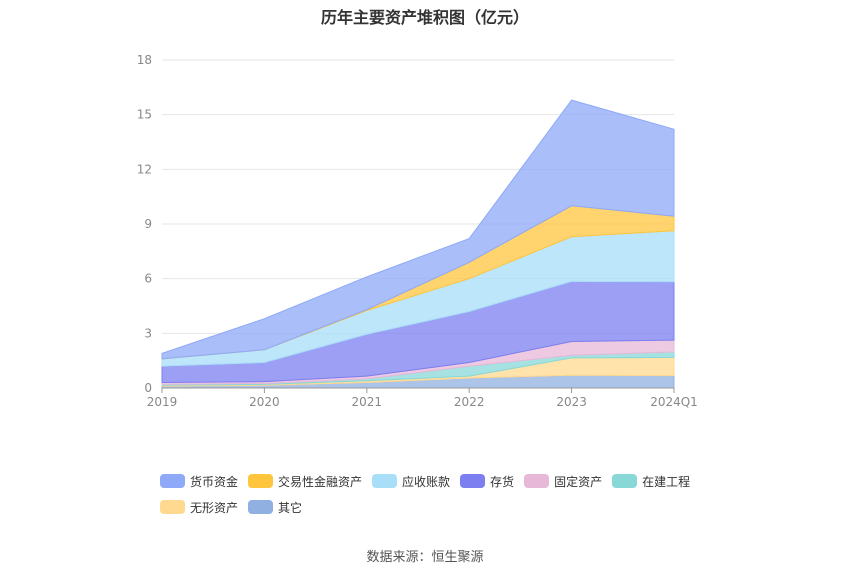 The height and width of the screenshot is (575, 850). Describe the element at coordinates (148, 224) in the screenshot. I see `y-tick-label: 9` at that location.